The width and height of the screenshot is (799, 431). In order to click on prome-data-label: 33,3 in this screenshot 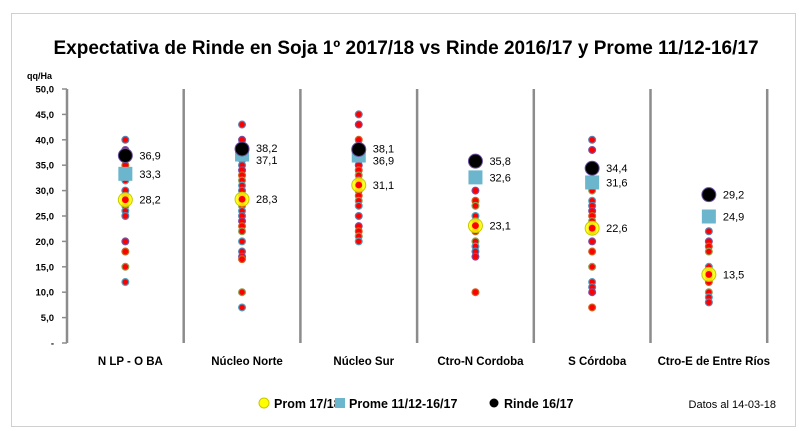, I will do `click(149, 175)`.